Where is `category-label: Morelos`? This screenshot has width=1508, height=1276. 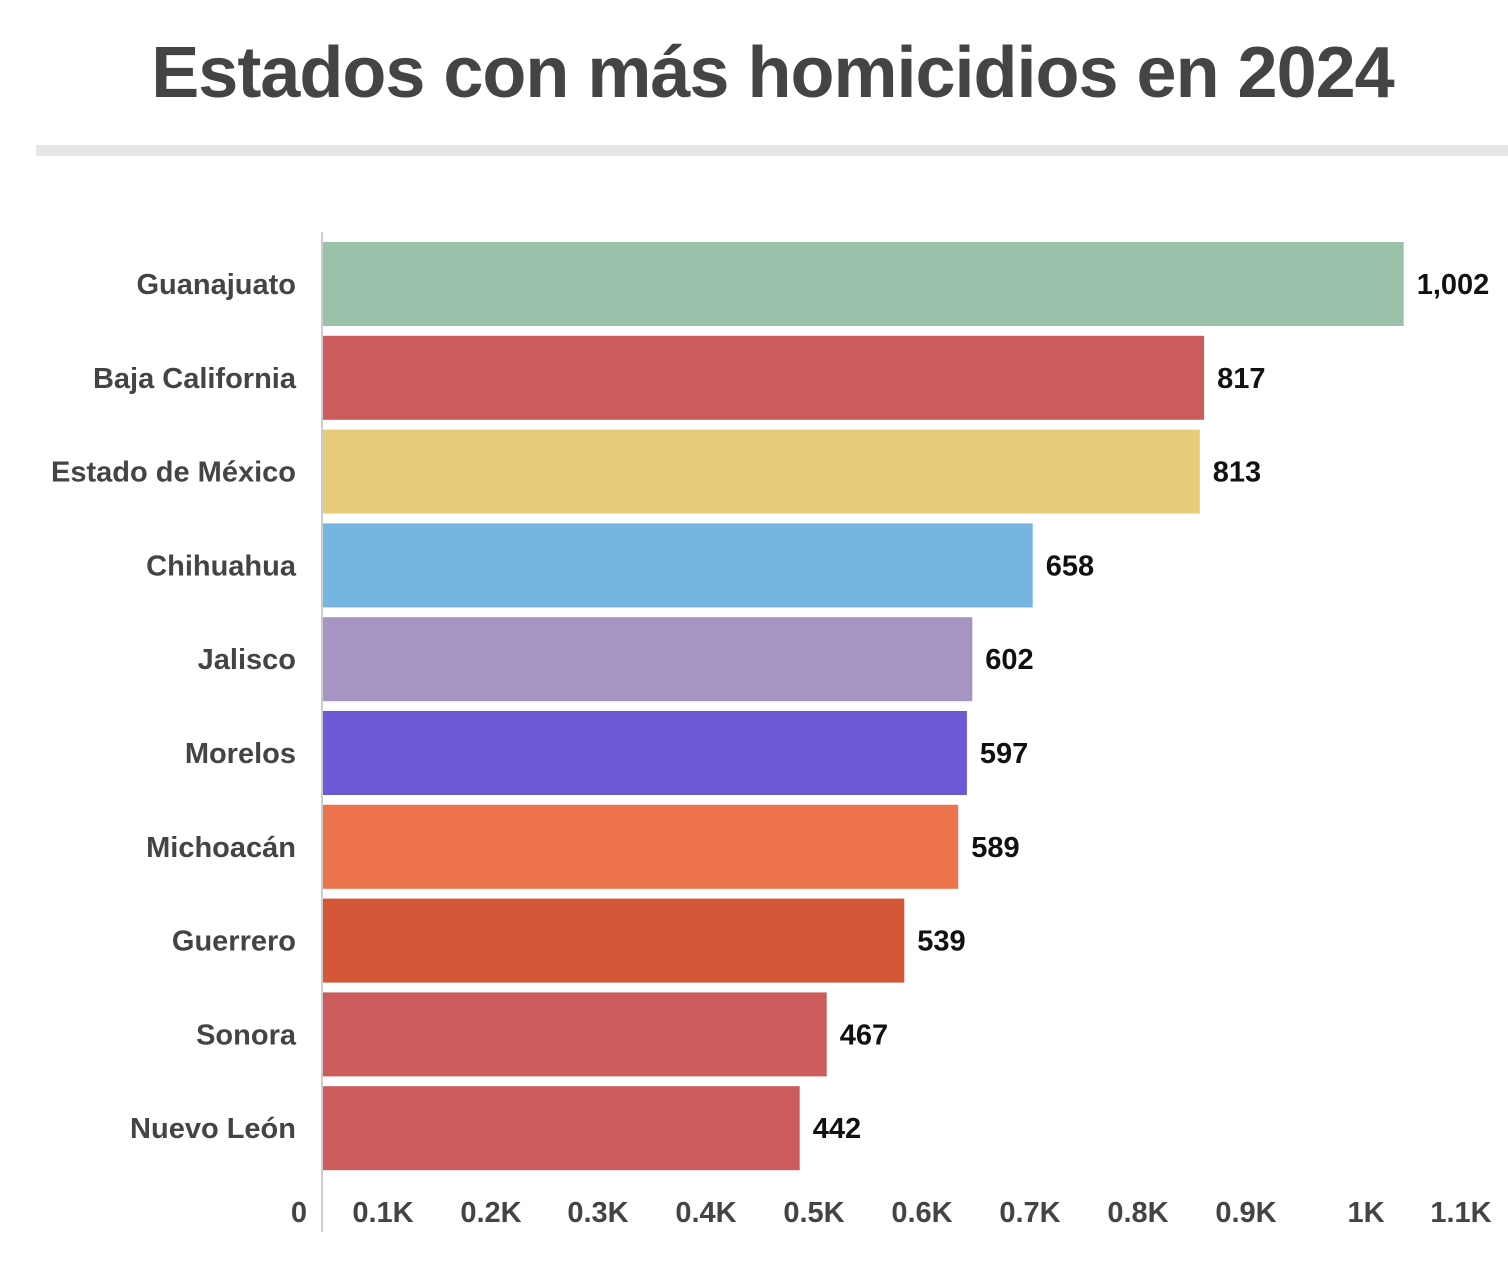 category-label: Morelos is located at coordinates (240, 754).